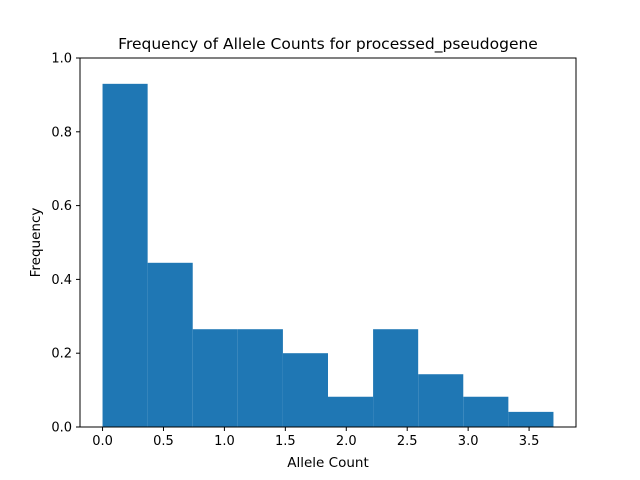 The height and width of the screenshot is (480, 640). What do you see at coordinates (61, 132) in the screenshot?
I see `y-tick-label: 0.8` at bounding box center [61, 132].